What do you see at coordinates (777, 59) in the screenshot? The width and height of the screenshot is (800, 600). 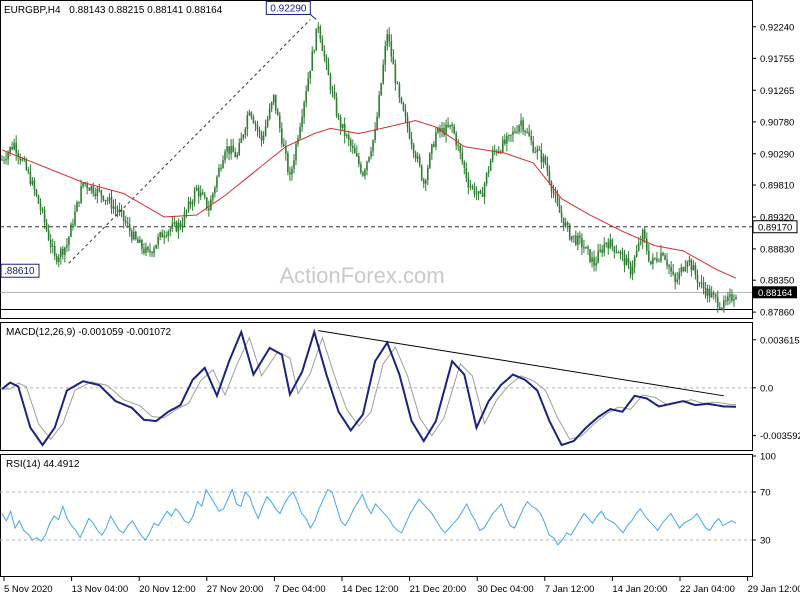 I see `price-tick-label: 0.91755` at bounding box center [777, 59].